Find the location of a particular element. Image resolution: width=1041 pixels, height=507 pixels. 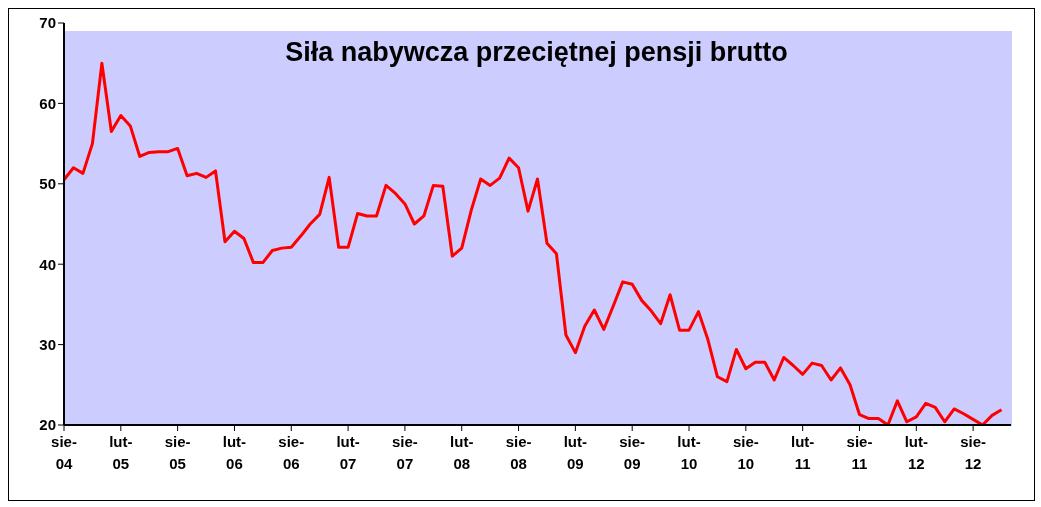

x-tick-label: lut-06 is located at coordinates (234, 452).